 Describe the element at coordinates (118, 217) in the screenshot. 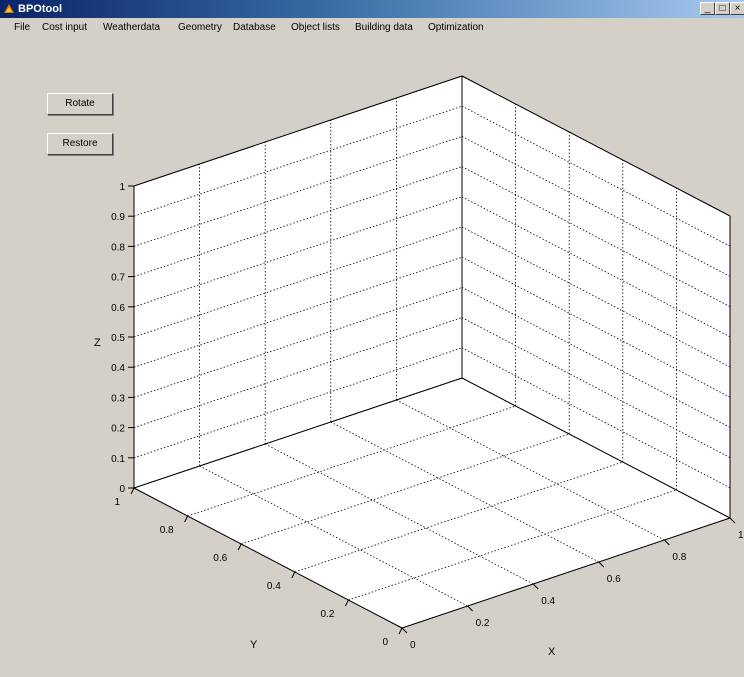

I see `z-tick-label: 0.9` at that location.